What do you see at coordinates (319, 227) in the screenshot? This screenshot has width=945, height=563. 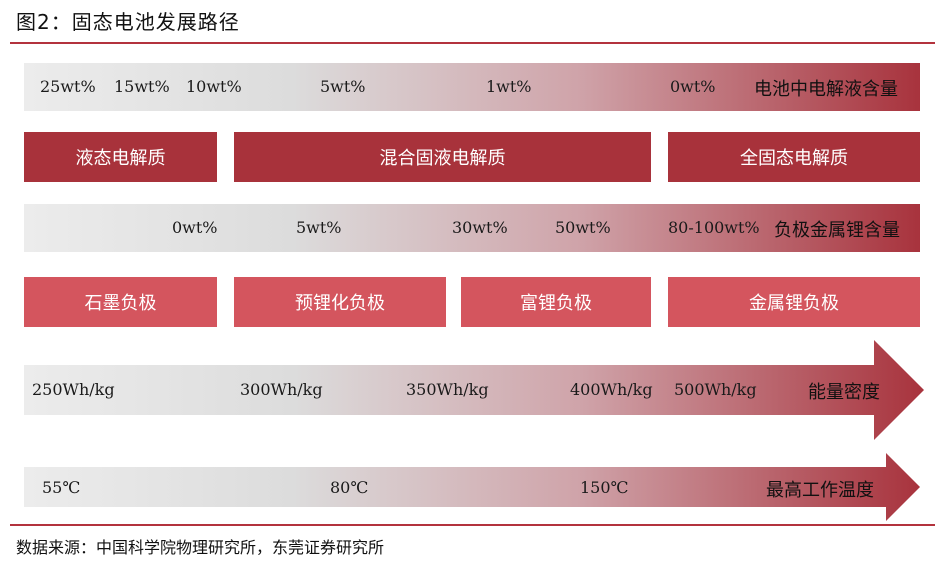 I see `lithium-value-5: 5wt%` at bounding box center [319, 227].